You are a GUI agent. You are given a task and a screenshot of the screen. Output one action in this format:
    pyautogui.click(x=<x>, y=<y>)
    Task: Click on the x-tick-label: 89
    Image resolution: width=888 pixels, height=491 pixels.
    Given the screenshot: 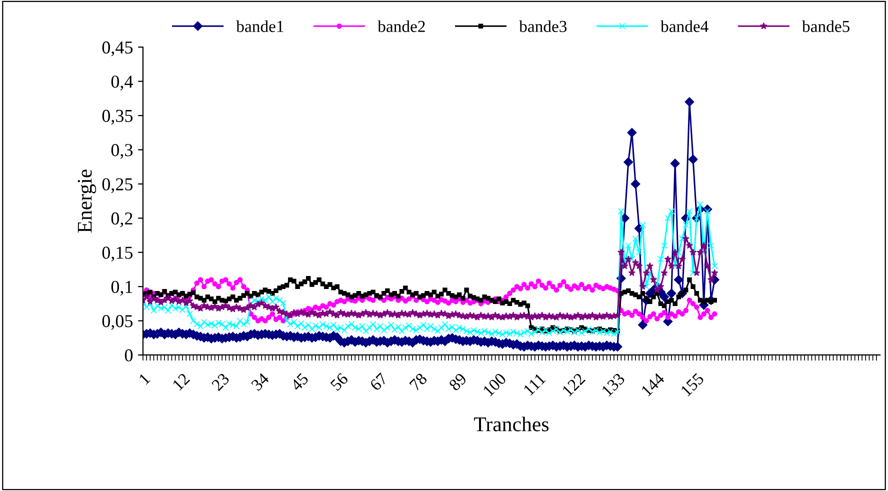 What is the action you would take?
    pyautogui.click(x=458, y=382)
    